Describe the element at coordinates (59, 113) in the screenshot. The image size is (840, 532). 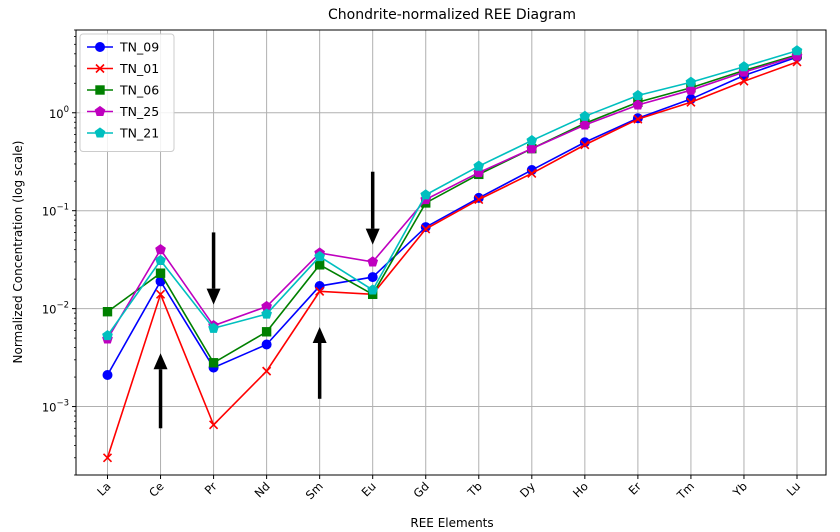
I see `y-tick-label: 10⁰` at that location.